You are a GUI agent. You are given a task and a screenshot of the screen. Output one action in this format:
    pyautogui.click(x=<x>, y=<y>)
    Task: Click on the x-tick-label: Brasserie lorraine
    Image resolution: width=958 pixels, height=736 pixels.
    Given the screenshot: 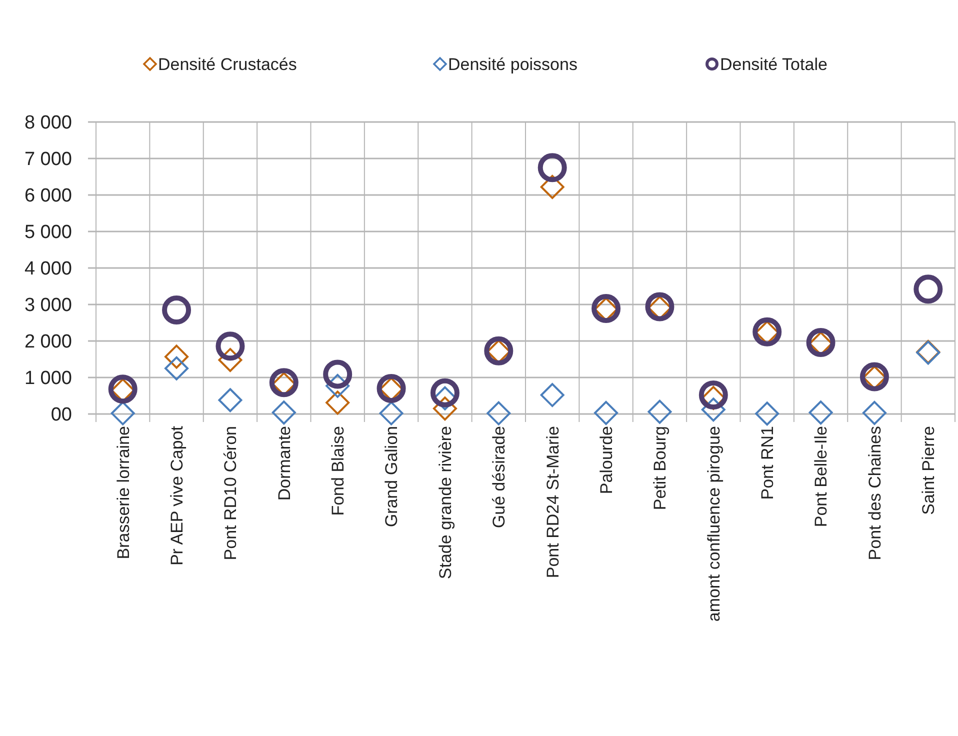 What is the action you would take?
    pyautogui.click(x=123, y=493)
    